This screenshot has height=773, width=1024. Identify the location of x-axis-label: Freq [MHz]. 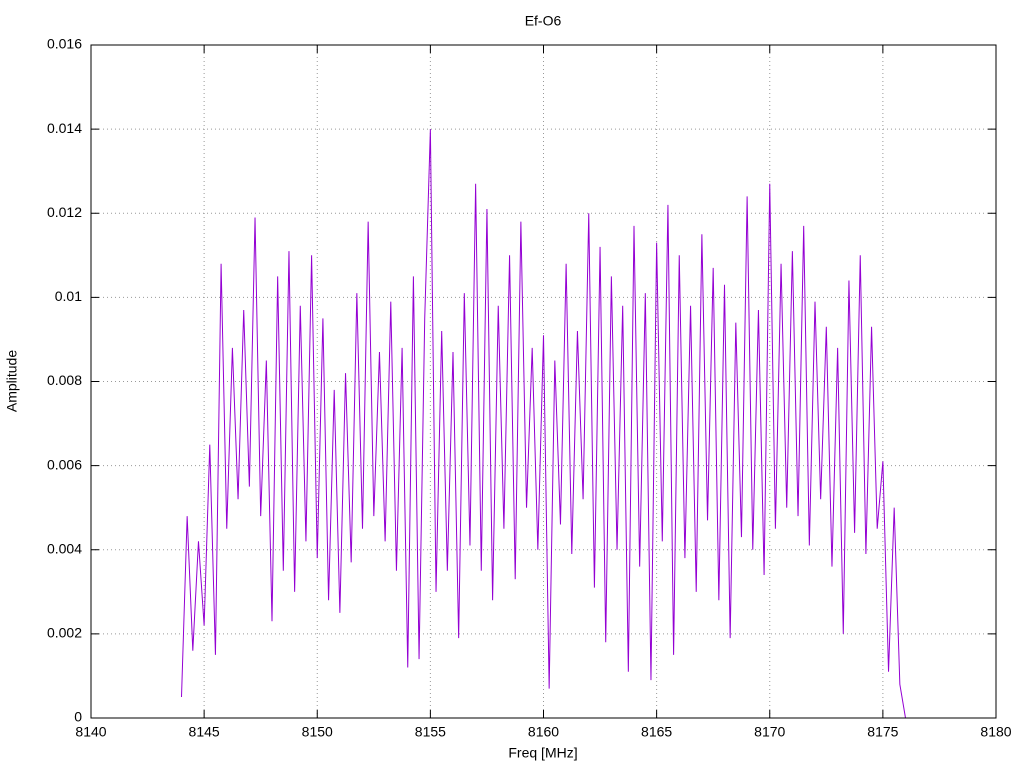
(542, 753).